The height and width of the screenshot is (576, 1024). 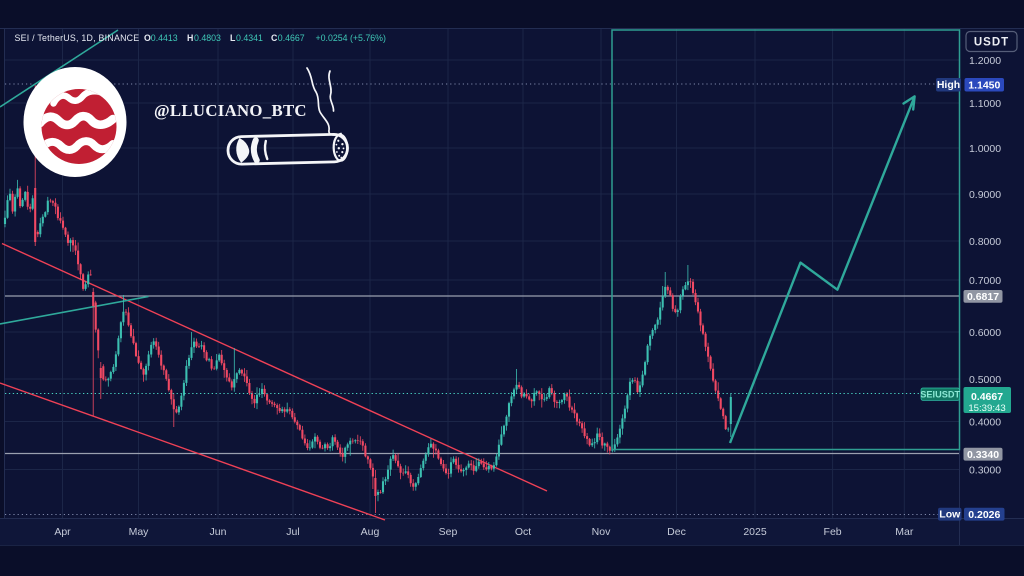 What do you see at coordinates (755, 532) in the screenshot?
I see `svg-text: 2025` at bounding box center [755, 532].